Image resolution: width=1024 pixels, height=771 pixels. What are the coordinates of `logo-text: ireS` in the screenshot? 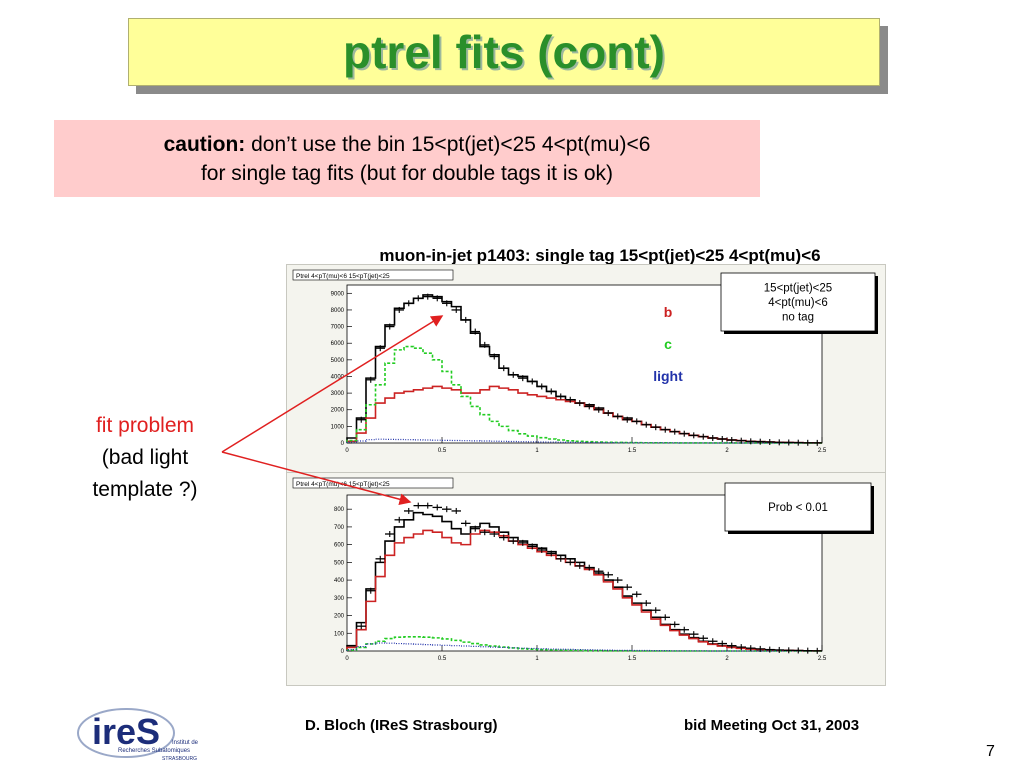 It's located at (126, 731).